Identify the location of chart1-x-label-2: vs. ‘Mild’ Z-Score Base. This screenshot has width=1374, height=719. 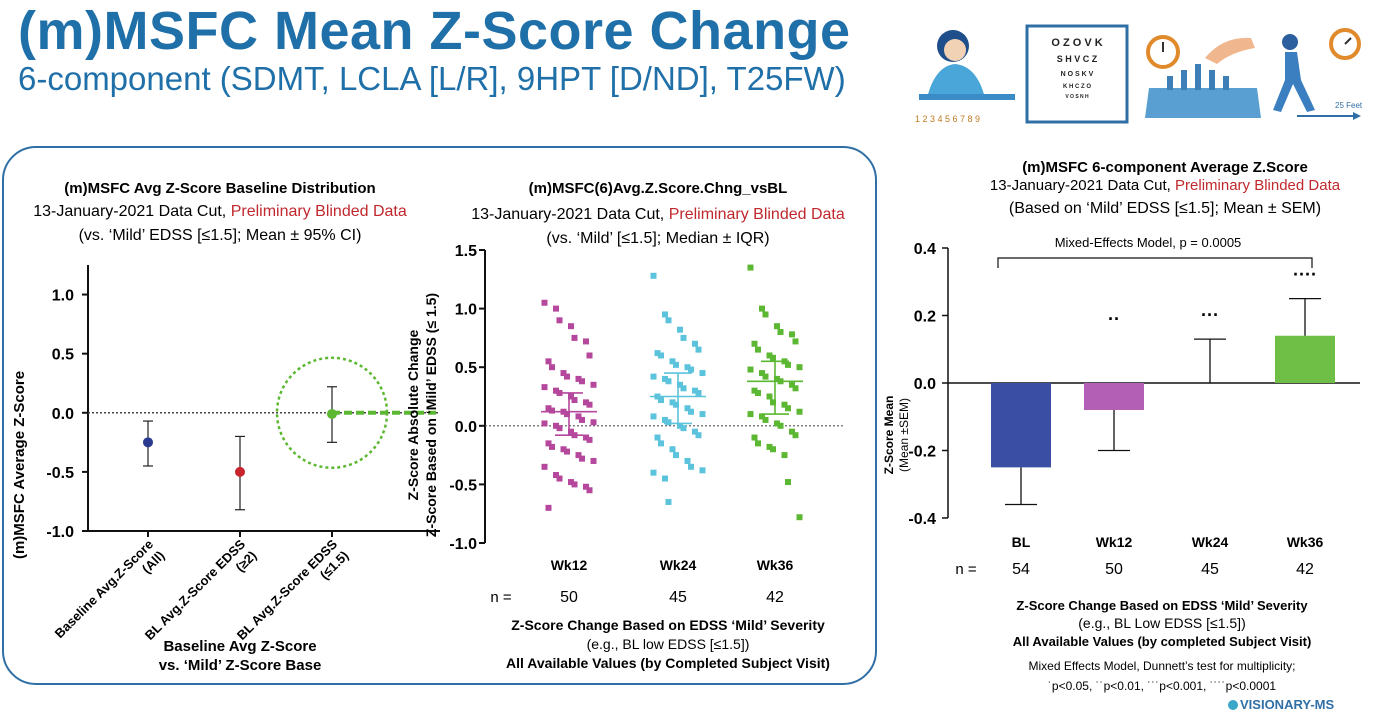
(240, 665).